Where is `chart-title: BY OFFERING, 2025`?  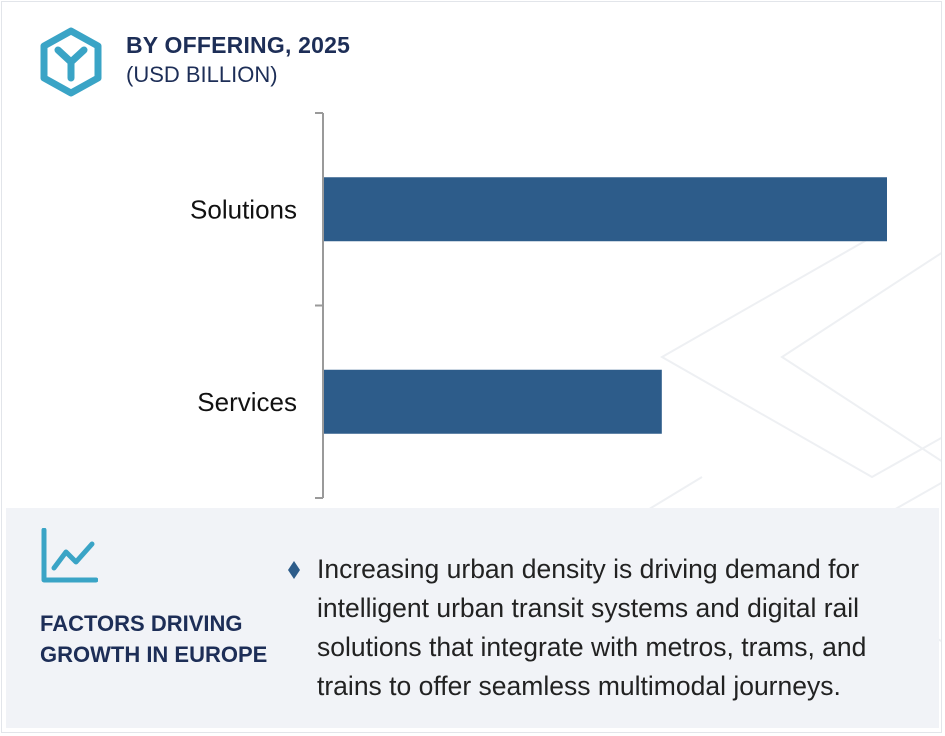 chart-title: BY OFFERING, 2025 is located at coordinates (238, 45).